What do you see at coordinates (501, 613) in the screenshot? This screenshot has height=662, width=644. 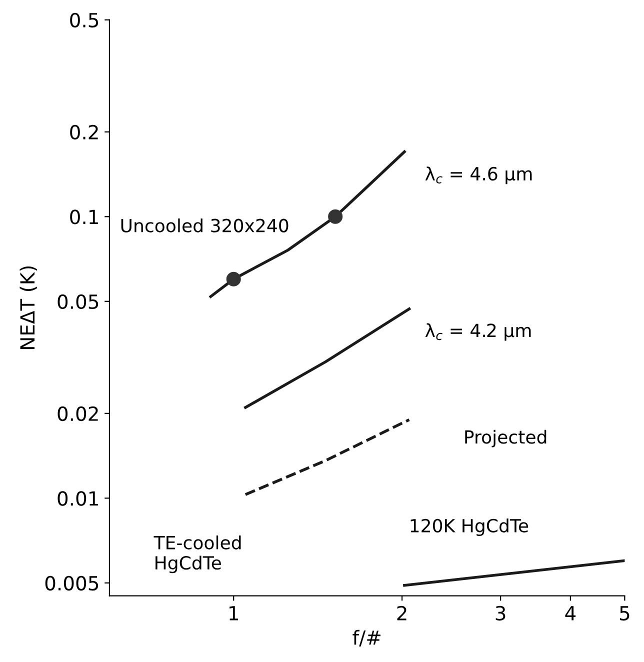 I see `x-tick-label: 3` at bounding box center [501, 613].